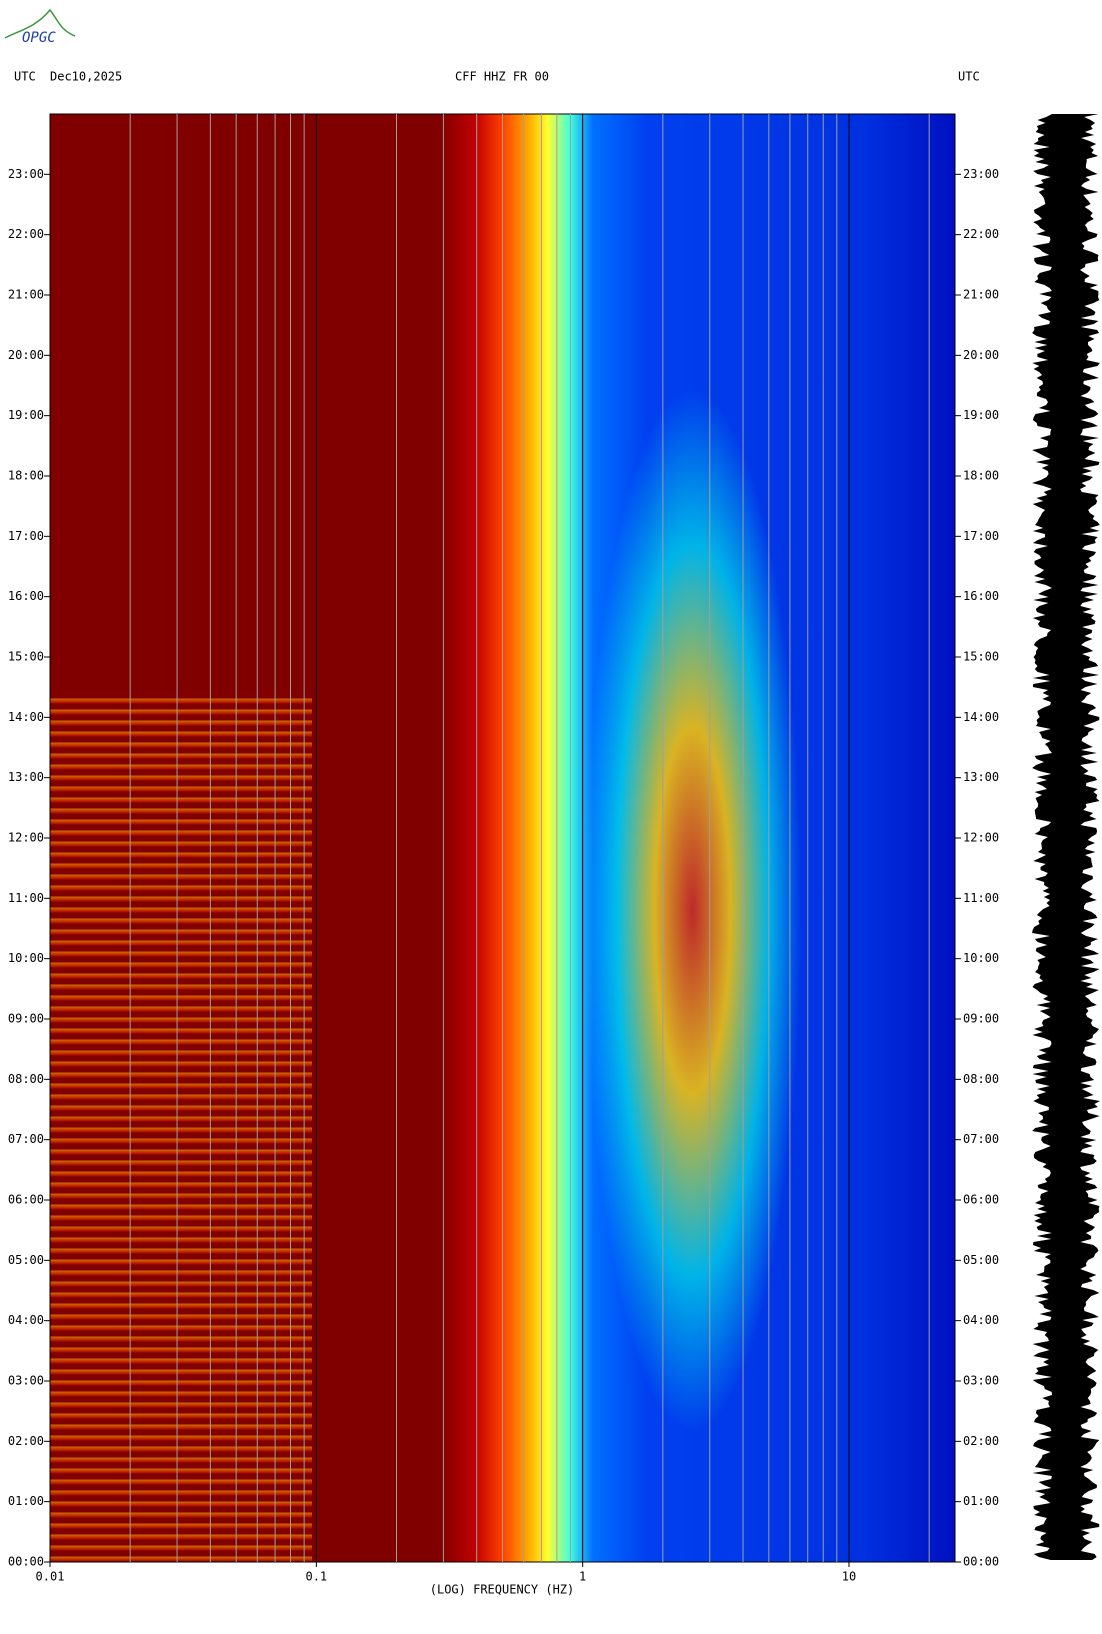 The width and height of the screenshot is (1102, 1634). I want to click on y-tick-label-right: 07:00, so click(981, 1139).